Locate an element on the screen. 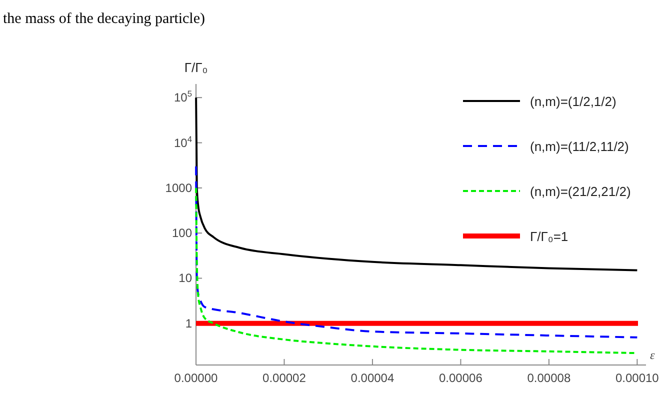  legend-label: (n,m)=(11/2,11/2) is located at coordinates (579, 146).